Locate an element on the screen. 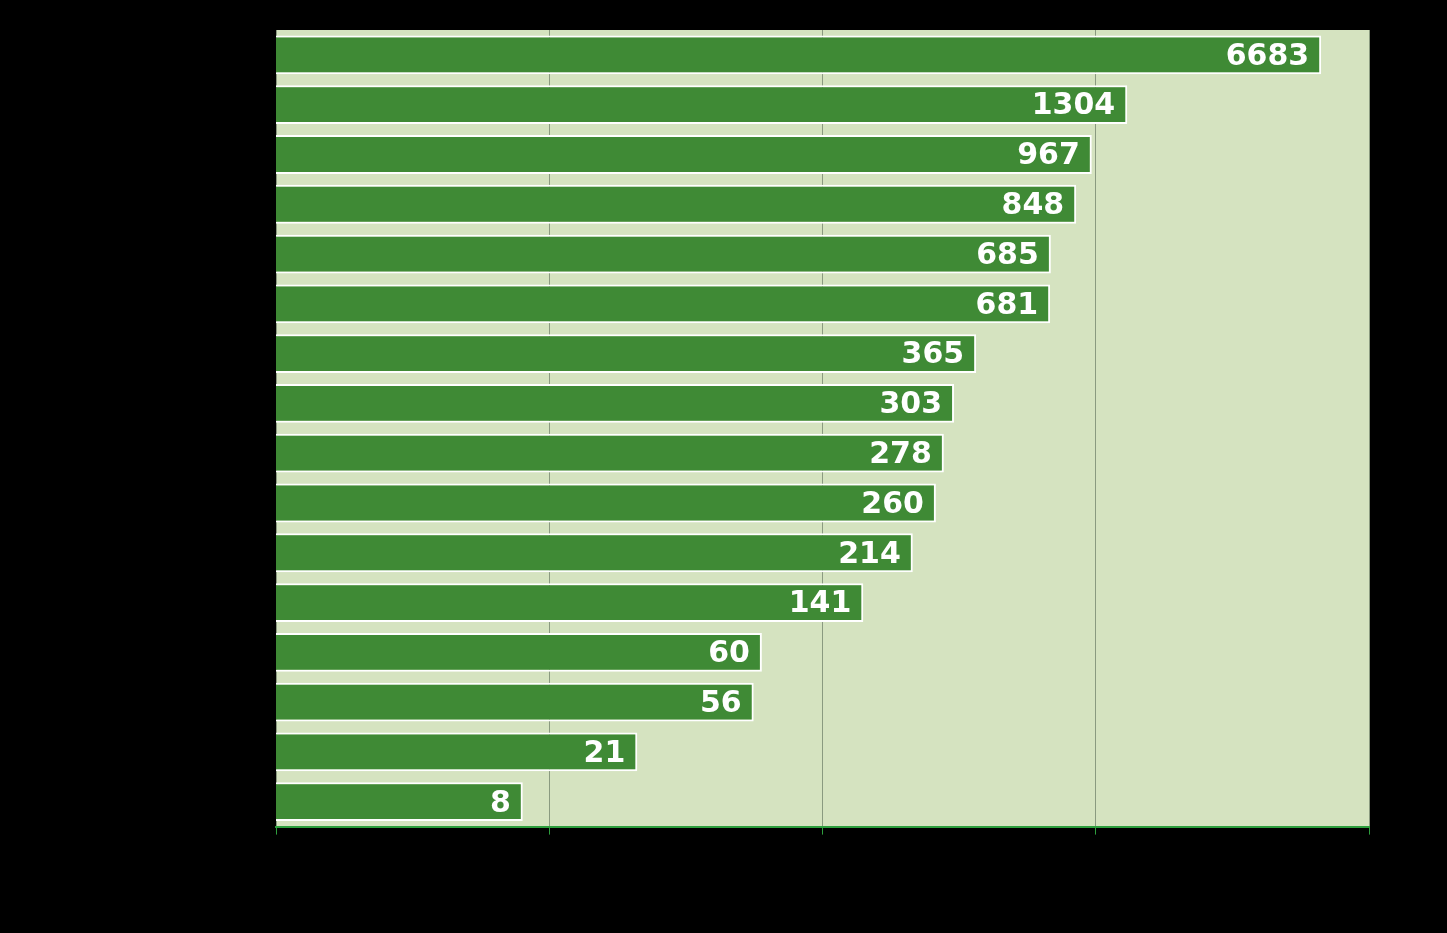 The height and width of the screenshot is (933, 1447). data-label: 56 is located at coordinates (720, 701).